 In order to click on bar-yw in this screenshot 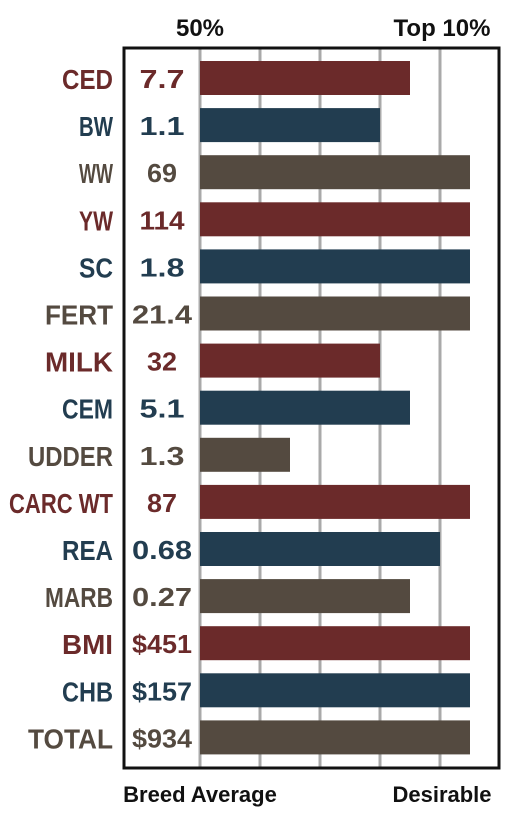, I will do `click(335, 219)`.